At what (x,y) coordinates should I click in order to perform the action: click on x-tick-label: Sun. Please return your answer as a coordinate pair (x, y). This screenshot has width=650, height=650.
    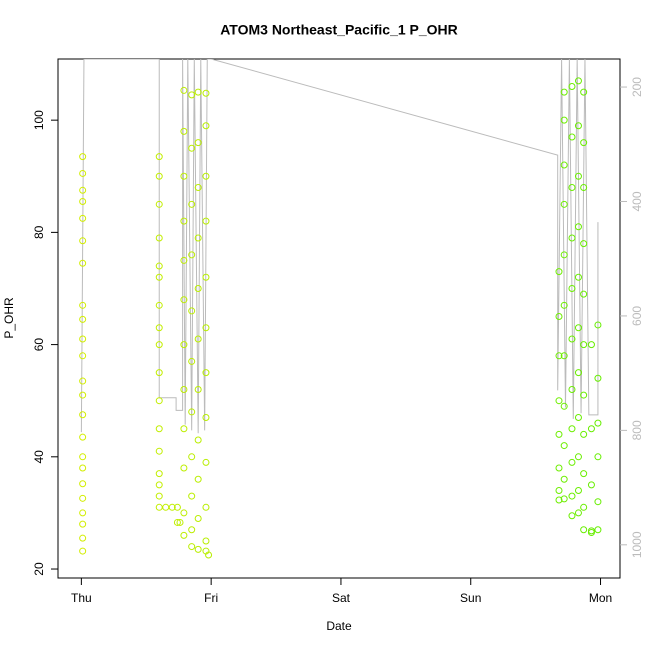
    Looking at the image, I should click on (470, 598).